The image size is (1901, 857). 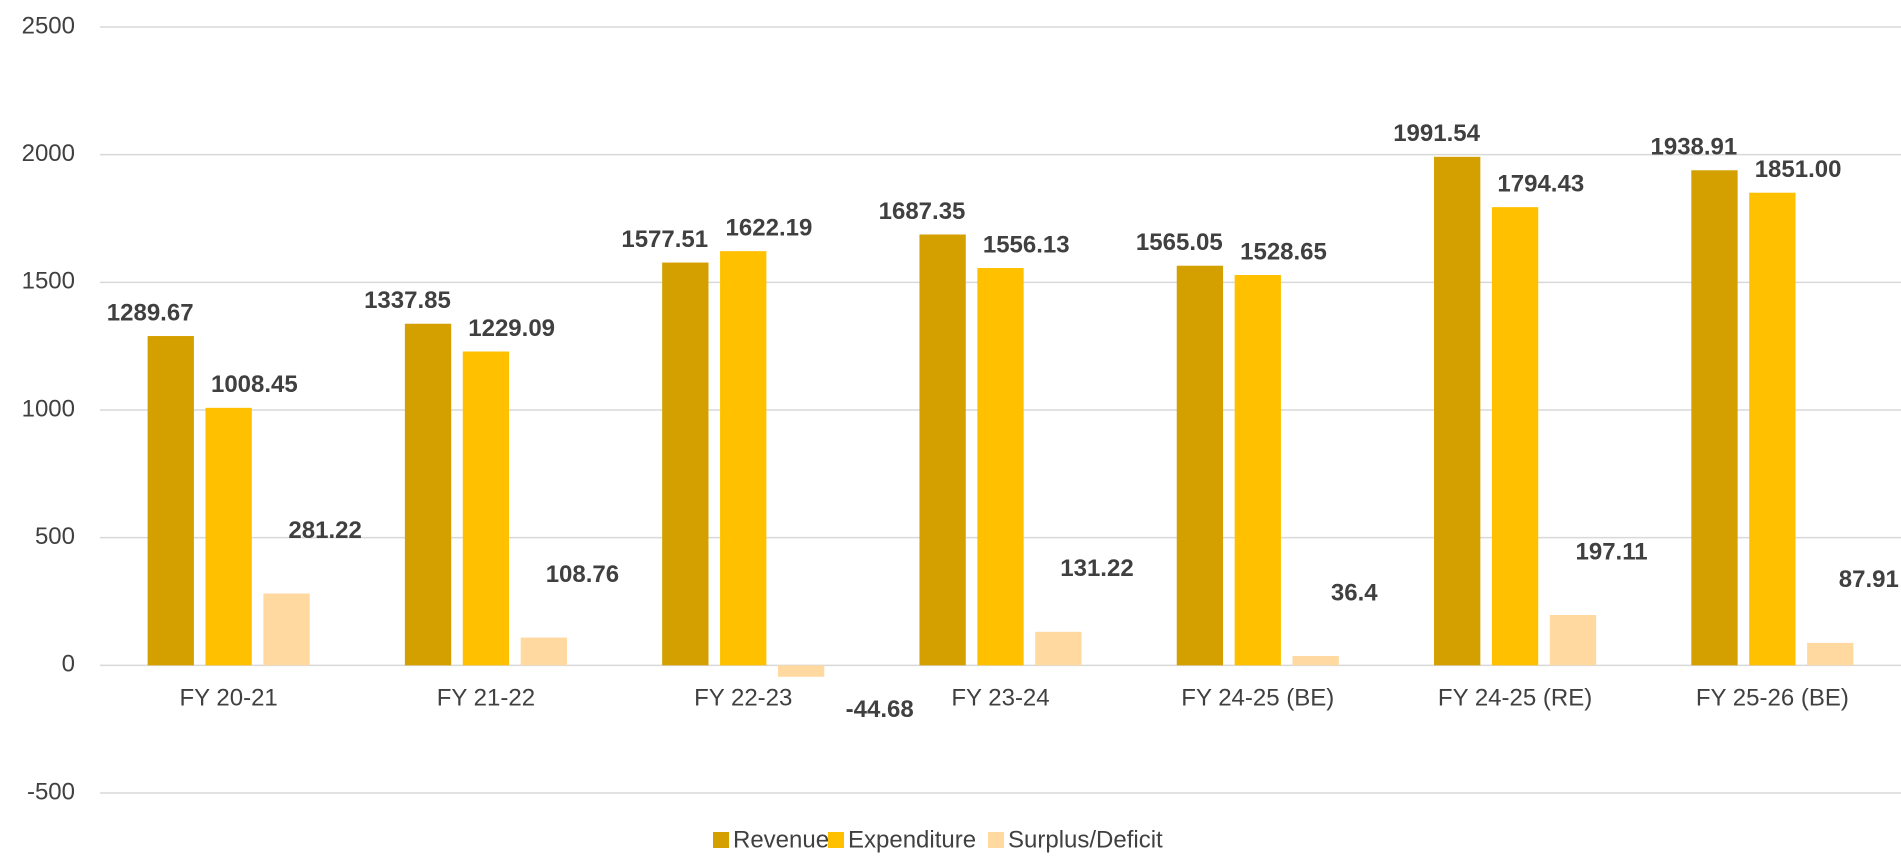 What do you see at coordinates (55, 536) in the screenshot?
I see `y-tick-label: 500` at bounding box center [55, 536].